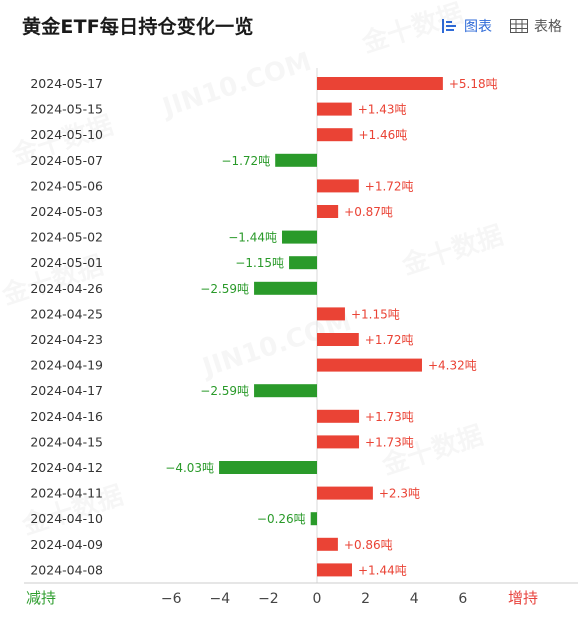 The width and height of the screenshot is (580, 620). What do you see at coordinates (219, 599) in the screenshot?
I see `x-tick-label: −4` at bounding box center [219, 599].